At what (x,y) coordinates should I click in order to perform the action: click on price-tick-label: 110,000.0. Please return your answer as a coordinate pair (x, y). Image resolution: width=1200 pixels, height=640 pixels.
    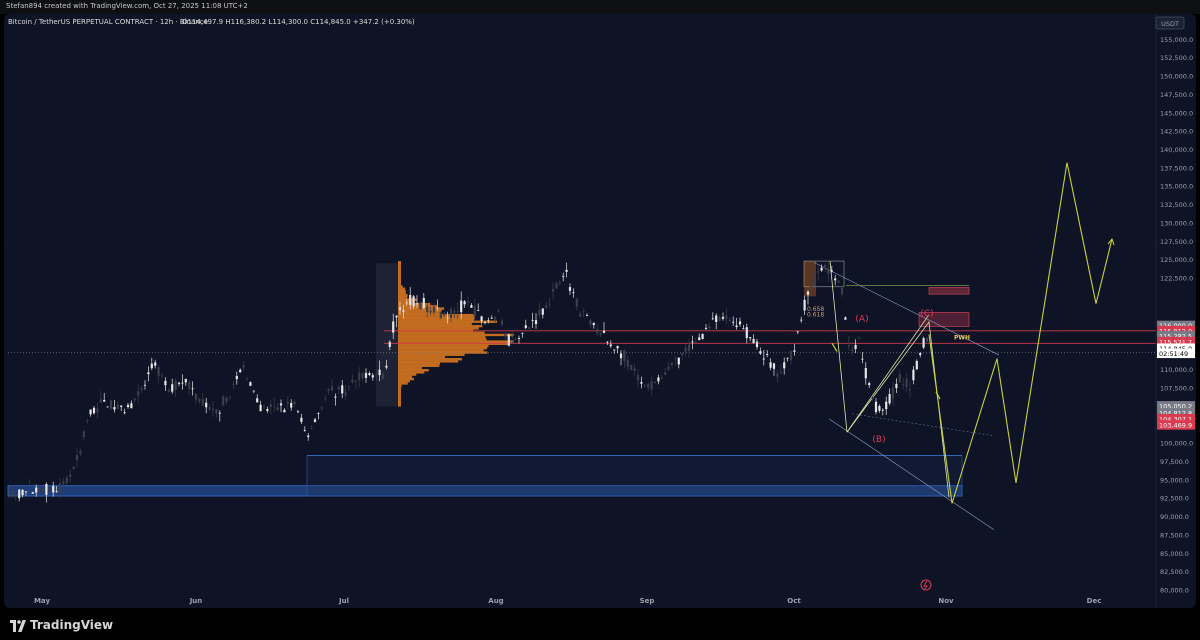
    Looking at the image, I should click on (1176, 370).